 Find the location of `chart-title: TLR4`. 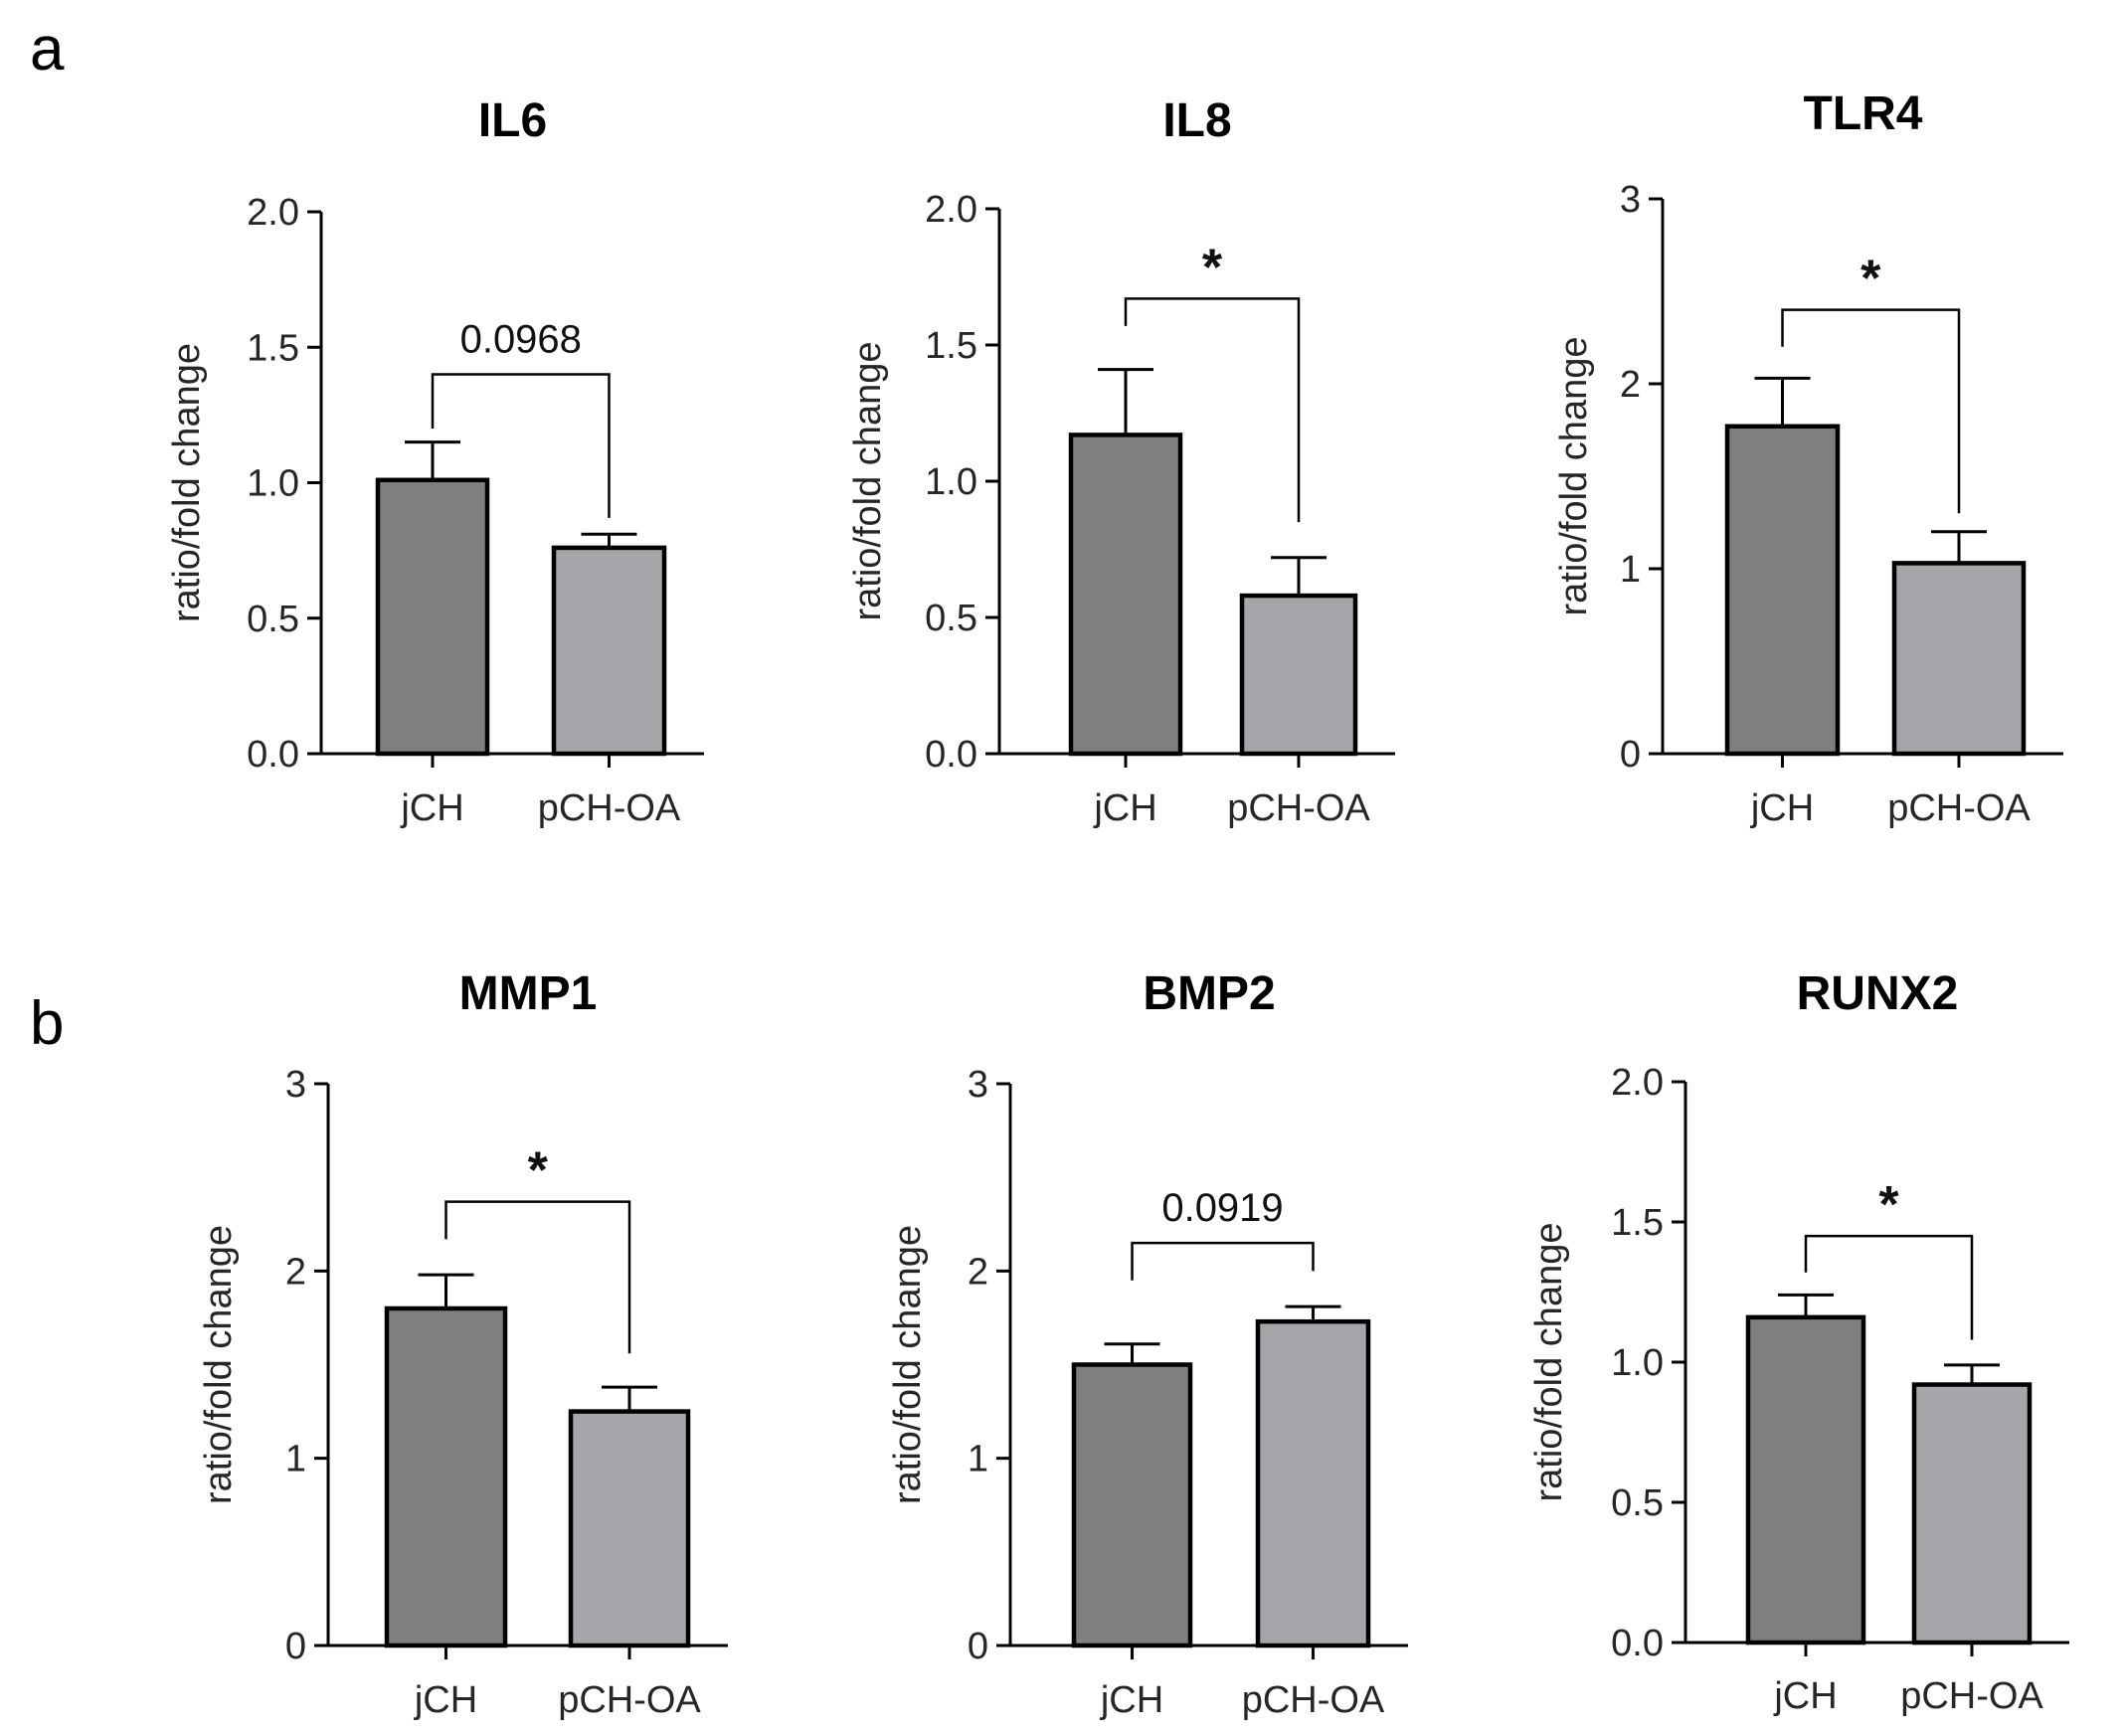

chart-title: TLR4 is located at coordinates (1863, 114).